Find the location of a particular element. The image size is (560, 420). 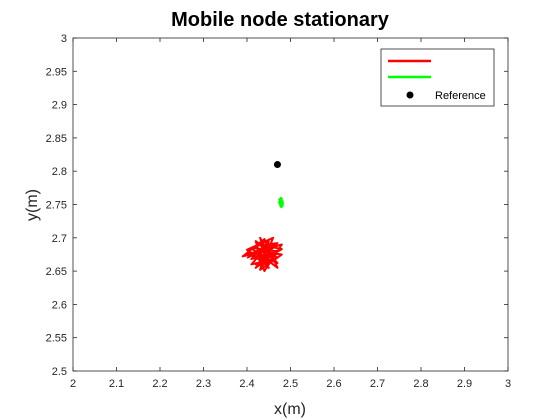

x-tick-label: 2.8 is located at coordinates (420, 384).